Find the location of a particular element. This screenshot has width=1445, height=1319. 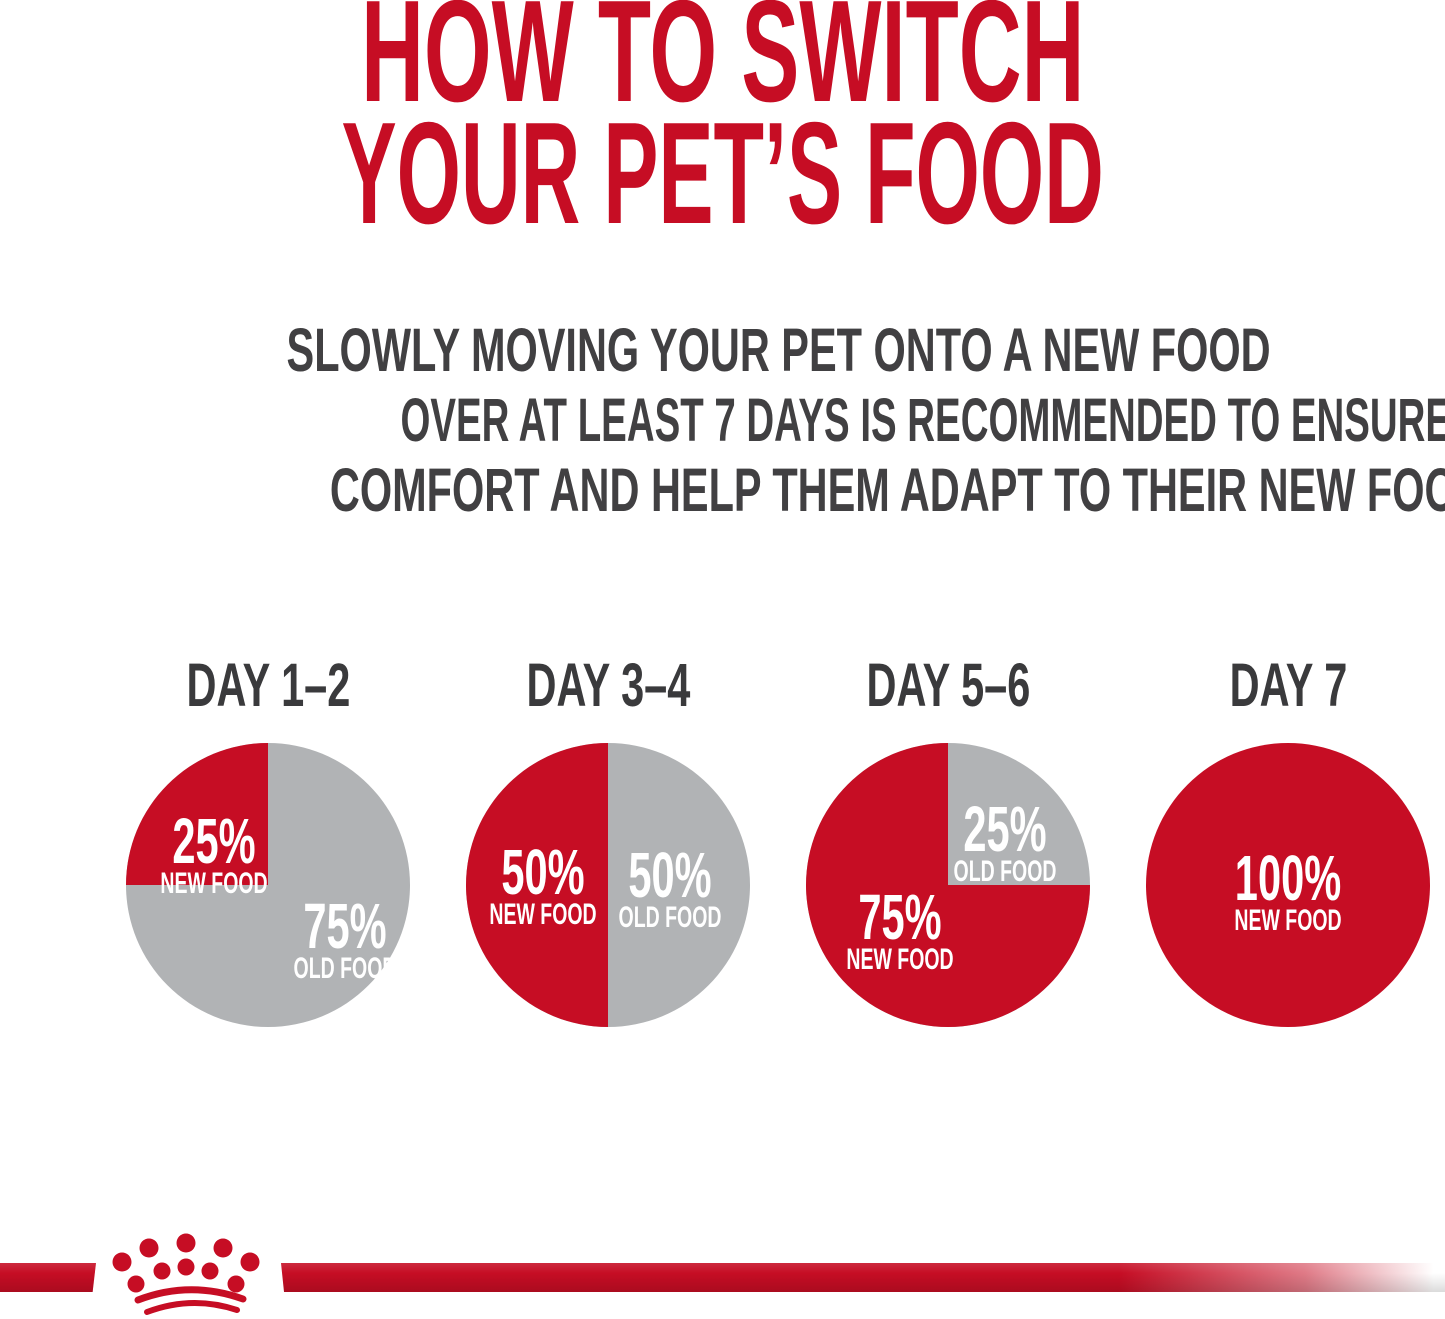

royal-canin-crown-icon is located at coordinates (186, 1274).